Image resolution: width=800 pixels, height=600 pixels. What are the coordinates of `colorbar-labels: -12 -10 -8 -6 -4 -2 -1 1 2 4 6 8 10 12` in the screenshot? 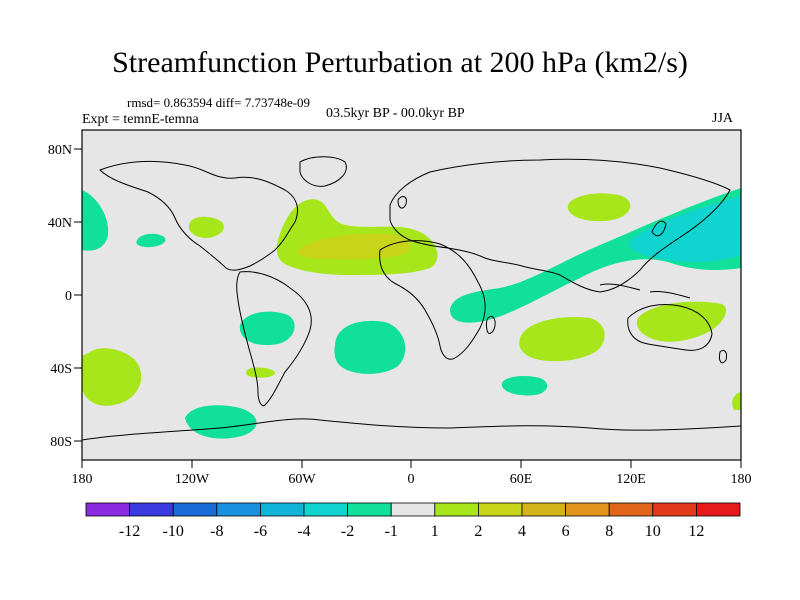 It's located at (411, 531).